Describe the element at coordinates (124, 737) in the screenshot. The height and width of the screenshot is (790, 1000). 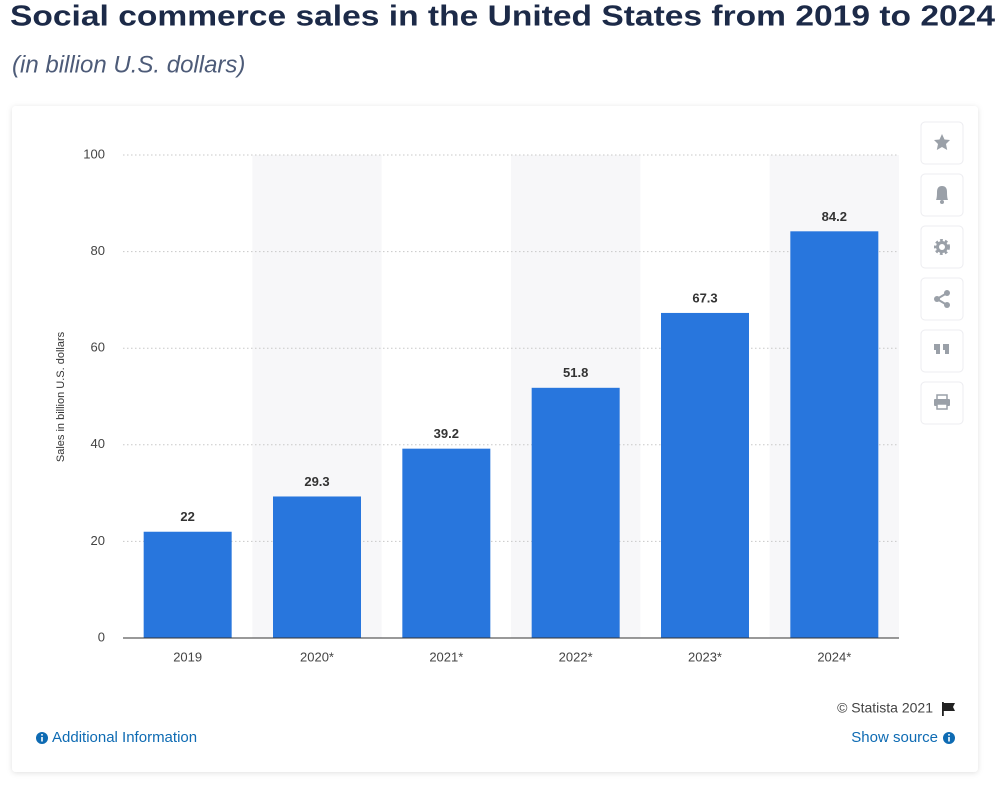
I see `additional-info: Additional Information` at that location.